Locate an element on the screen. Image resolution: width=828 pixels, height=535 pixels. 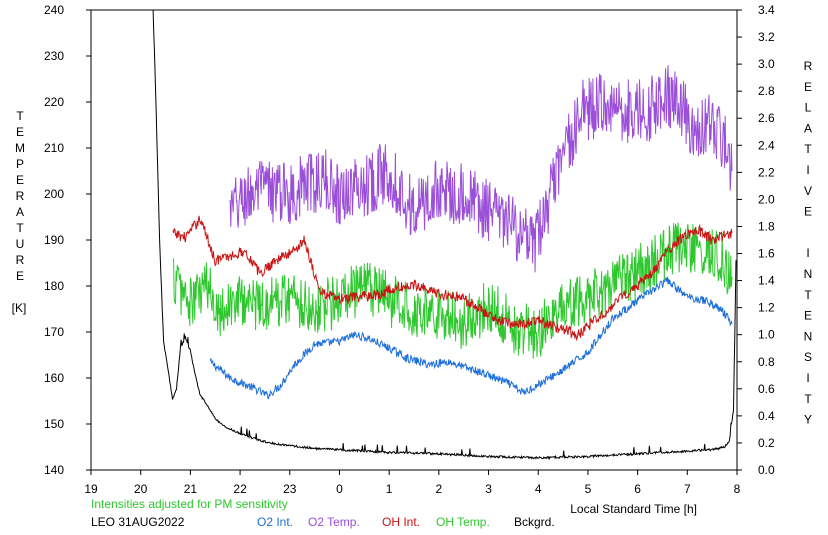
right-axis-letter: V is located at coordinates (808, 191).